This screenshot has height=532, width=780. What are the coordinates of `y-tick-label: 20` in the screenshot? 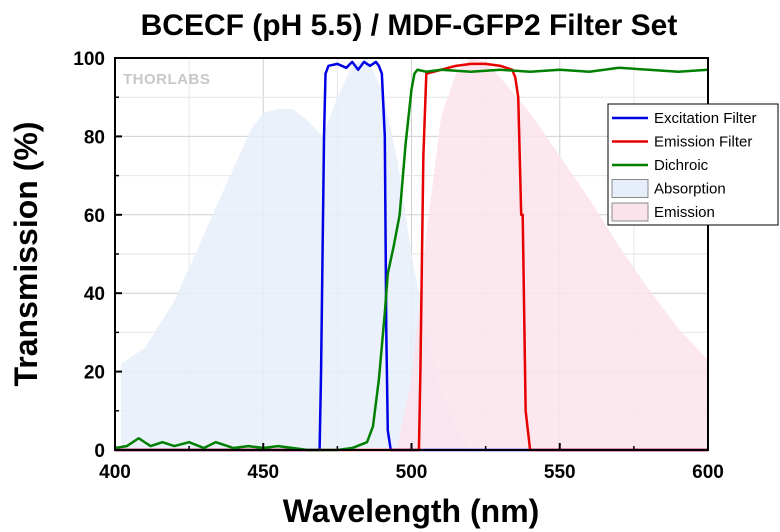 It's located at (94, 373).